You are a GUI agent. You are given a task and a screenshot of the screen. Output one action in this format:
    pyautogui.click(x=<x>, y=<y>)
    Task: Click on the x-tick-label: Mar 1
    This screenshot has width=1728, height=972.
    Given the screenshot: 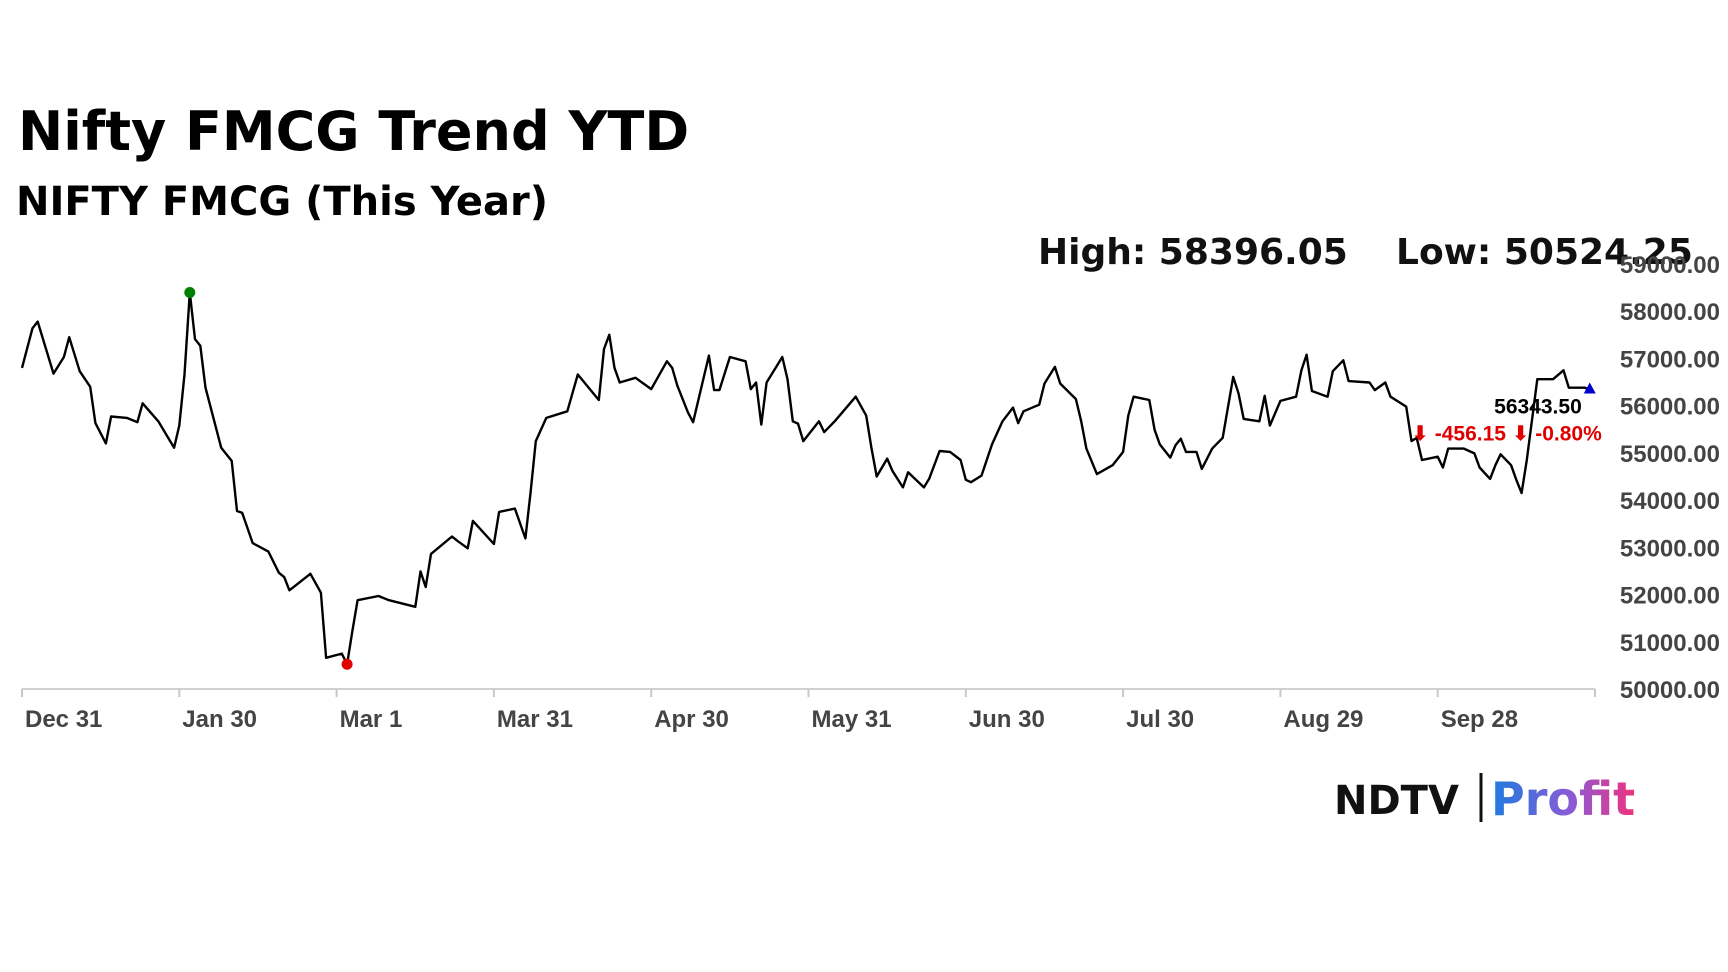 What is the action you would take?
    pyautogui.click(x=371, y=719)
    